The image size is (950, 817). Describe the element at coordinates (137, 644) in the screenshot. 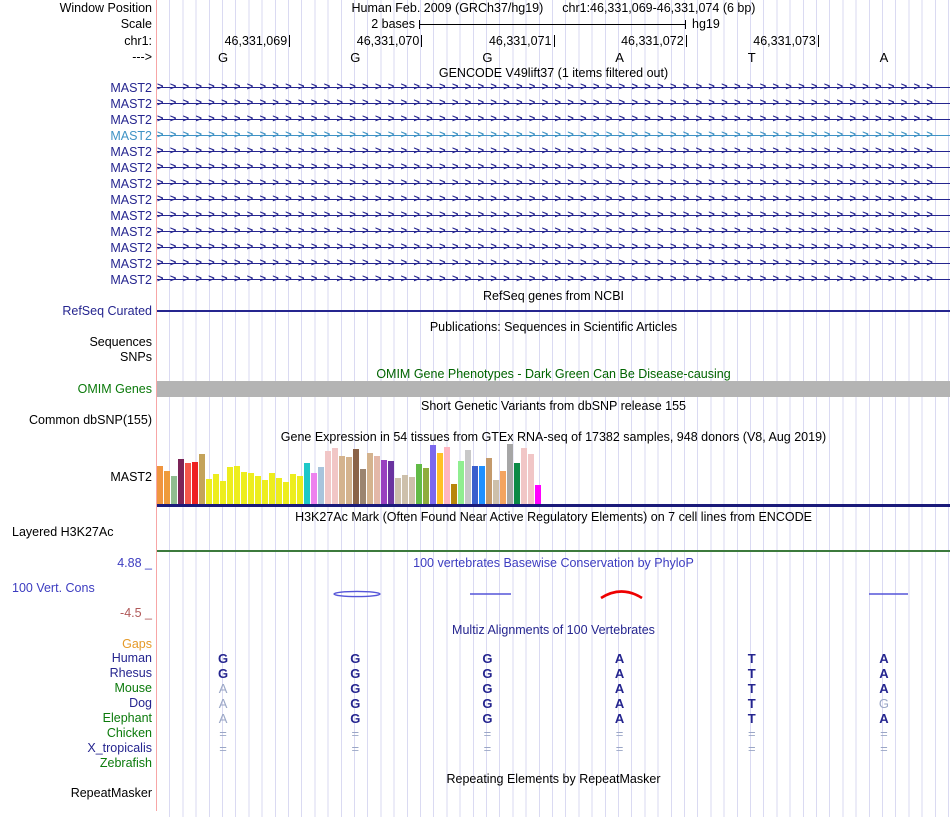

I see `gaps-label: Gaps` at that location.